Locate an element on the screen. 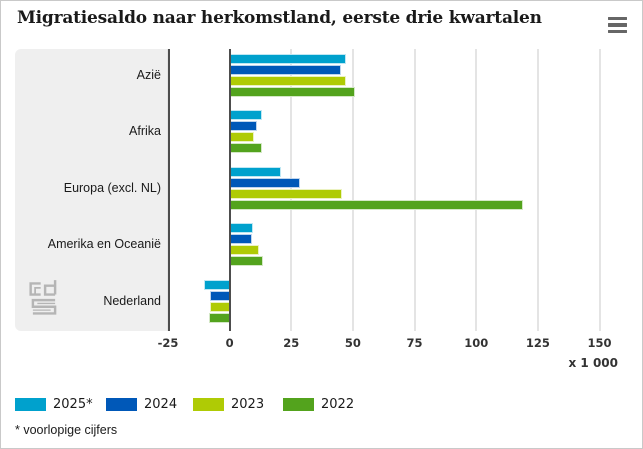  footnote: * voorlopige cijfers is located at coordinates (66, 430).